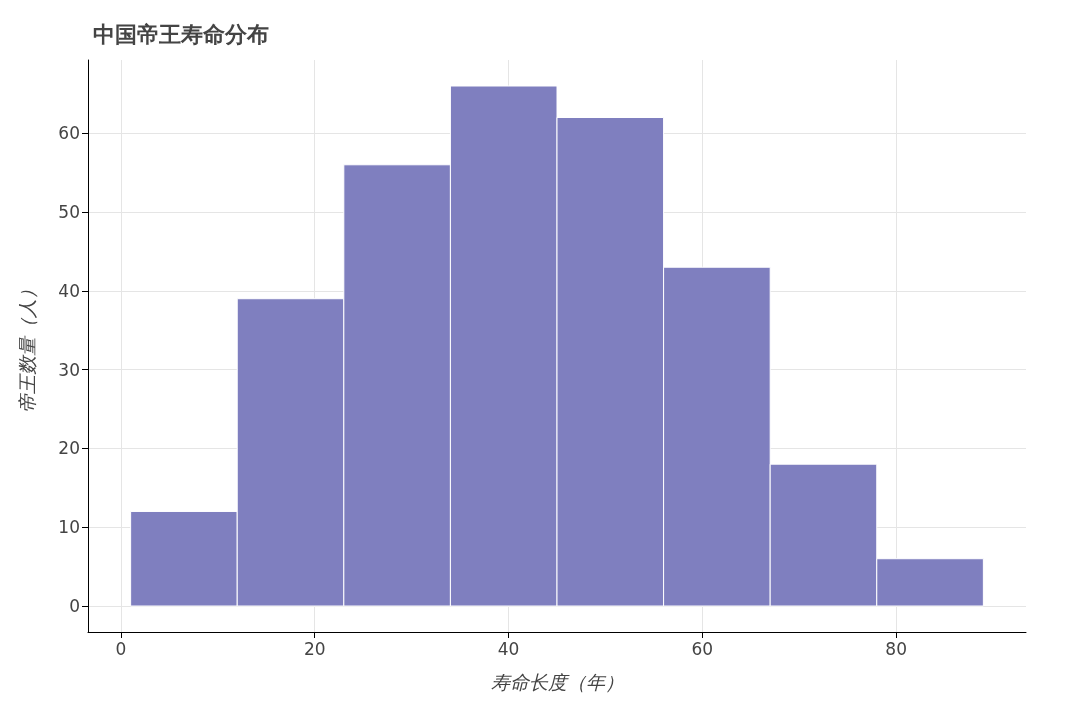 Image resolution: width=1080 pixels, height=720 pixels. Describe the element at coordinates (69, 527) in the screenshot. I see `y-tick-label: 10` at that location.